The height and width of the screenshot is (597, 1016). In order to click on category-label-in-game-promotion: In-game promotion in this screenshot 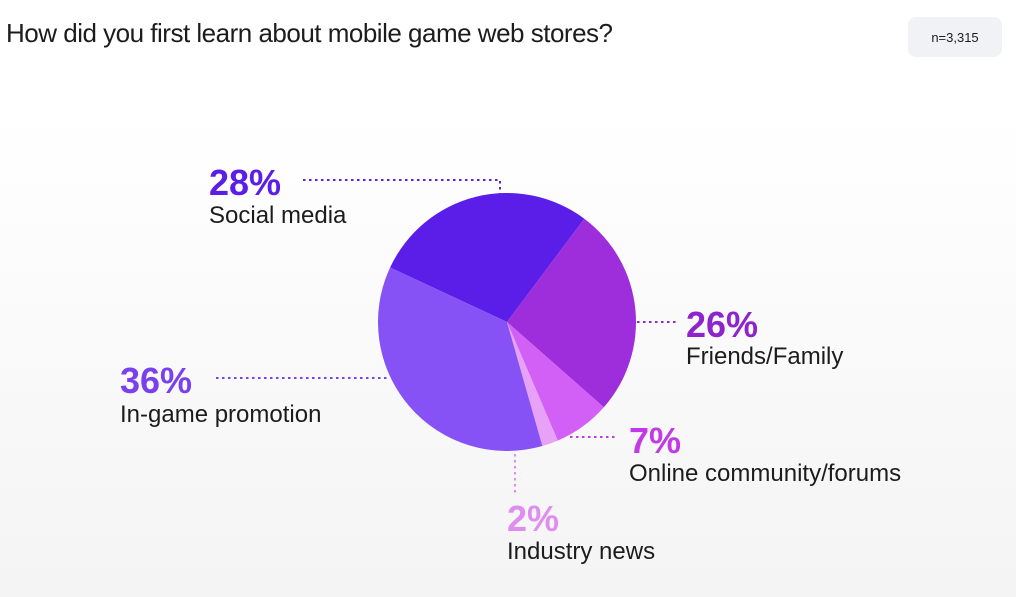, I will do `click(220, 414)`.